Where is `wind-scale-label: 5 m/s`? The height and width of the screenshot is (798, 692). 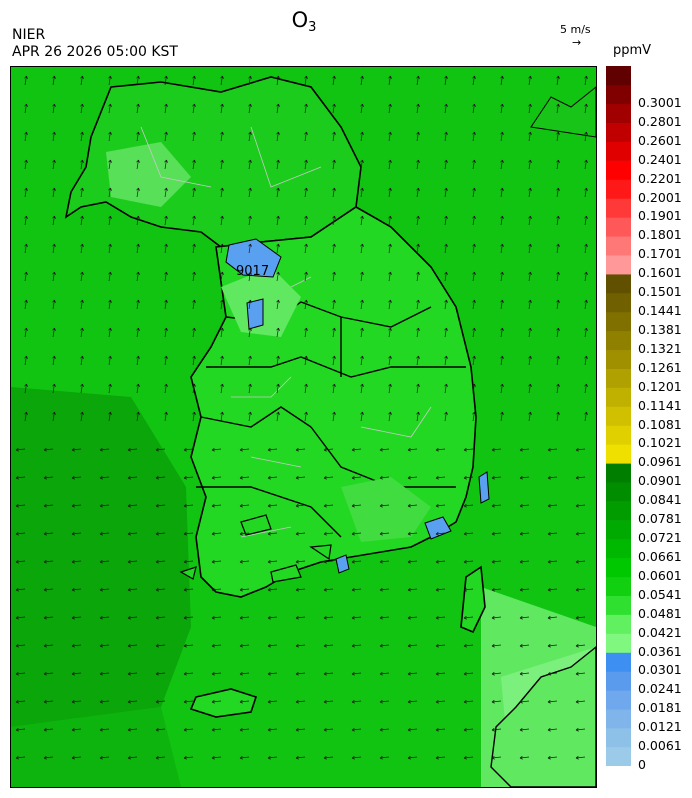
wind-scale-label: 5 m/s is located at coordinates (575, 29).